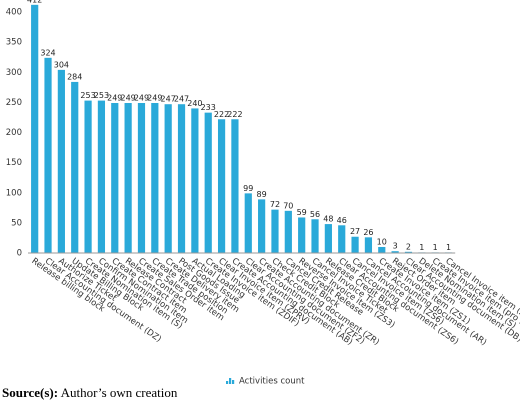  Describe the element at coordinates (47, 52) in the screenshot. I see `value-label: 324` at that location.